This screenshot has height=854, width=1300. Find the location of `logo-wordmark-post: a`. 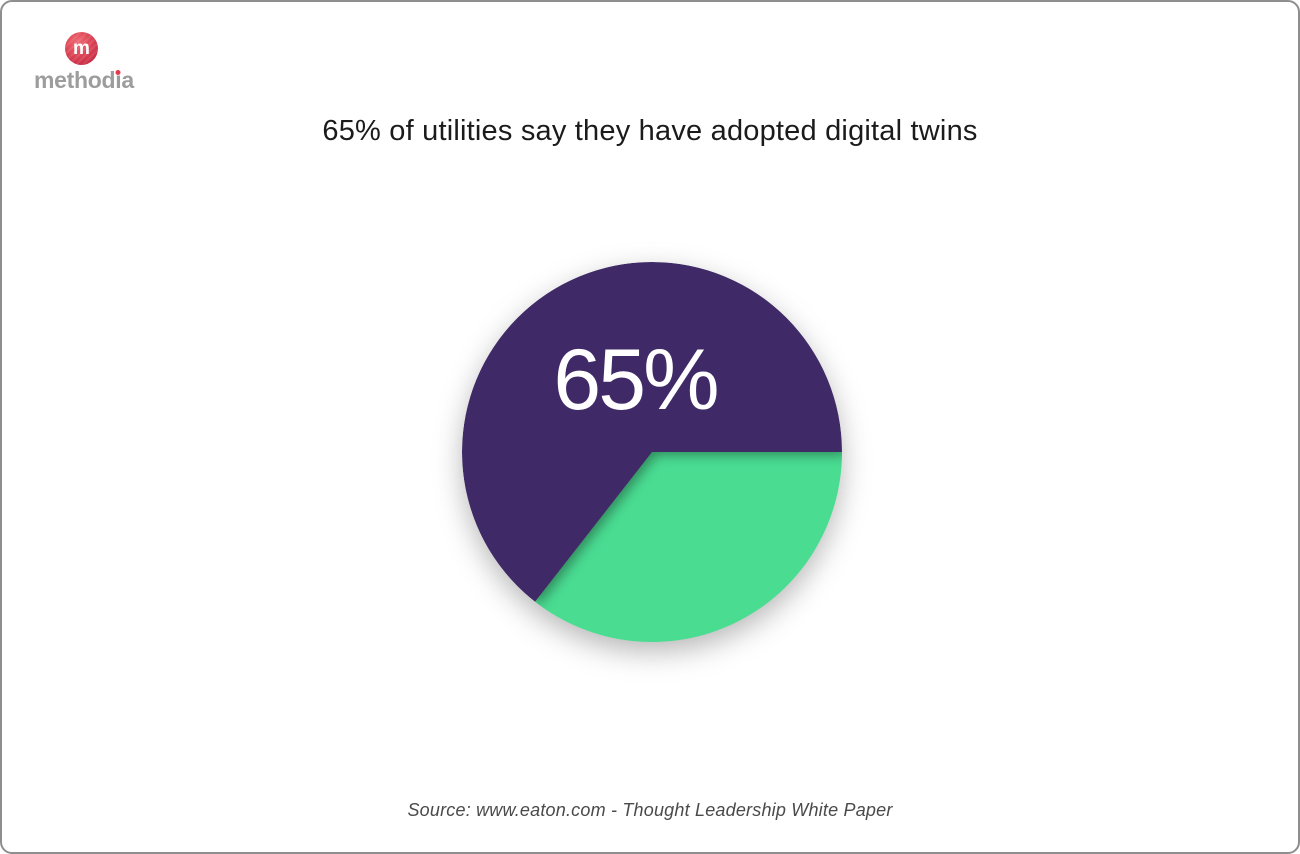

logo-wordmark-post: a is located at coordinates (127, 80).